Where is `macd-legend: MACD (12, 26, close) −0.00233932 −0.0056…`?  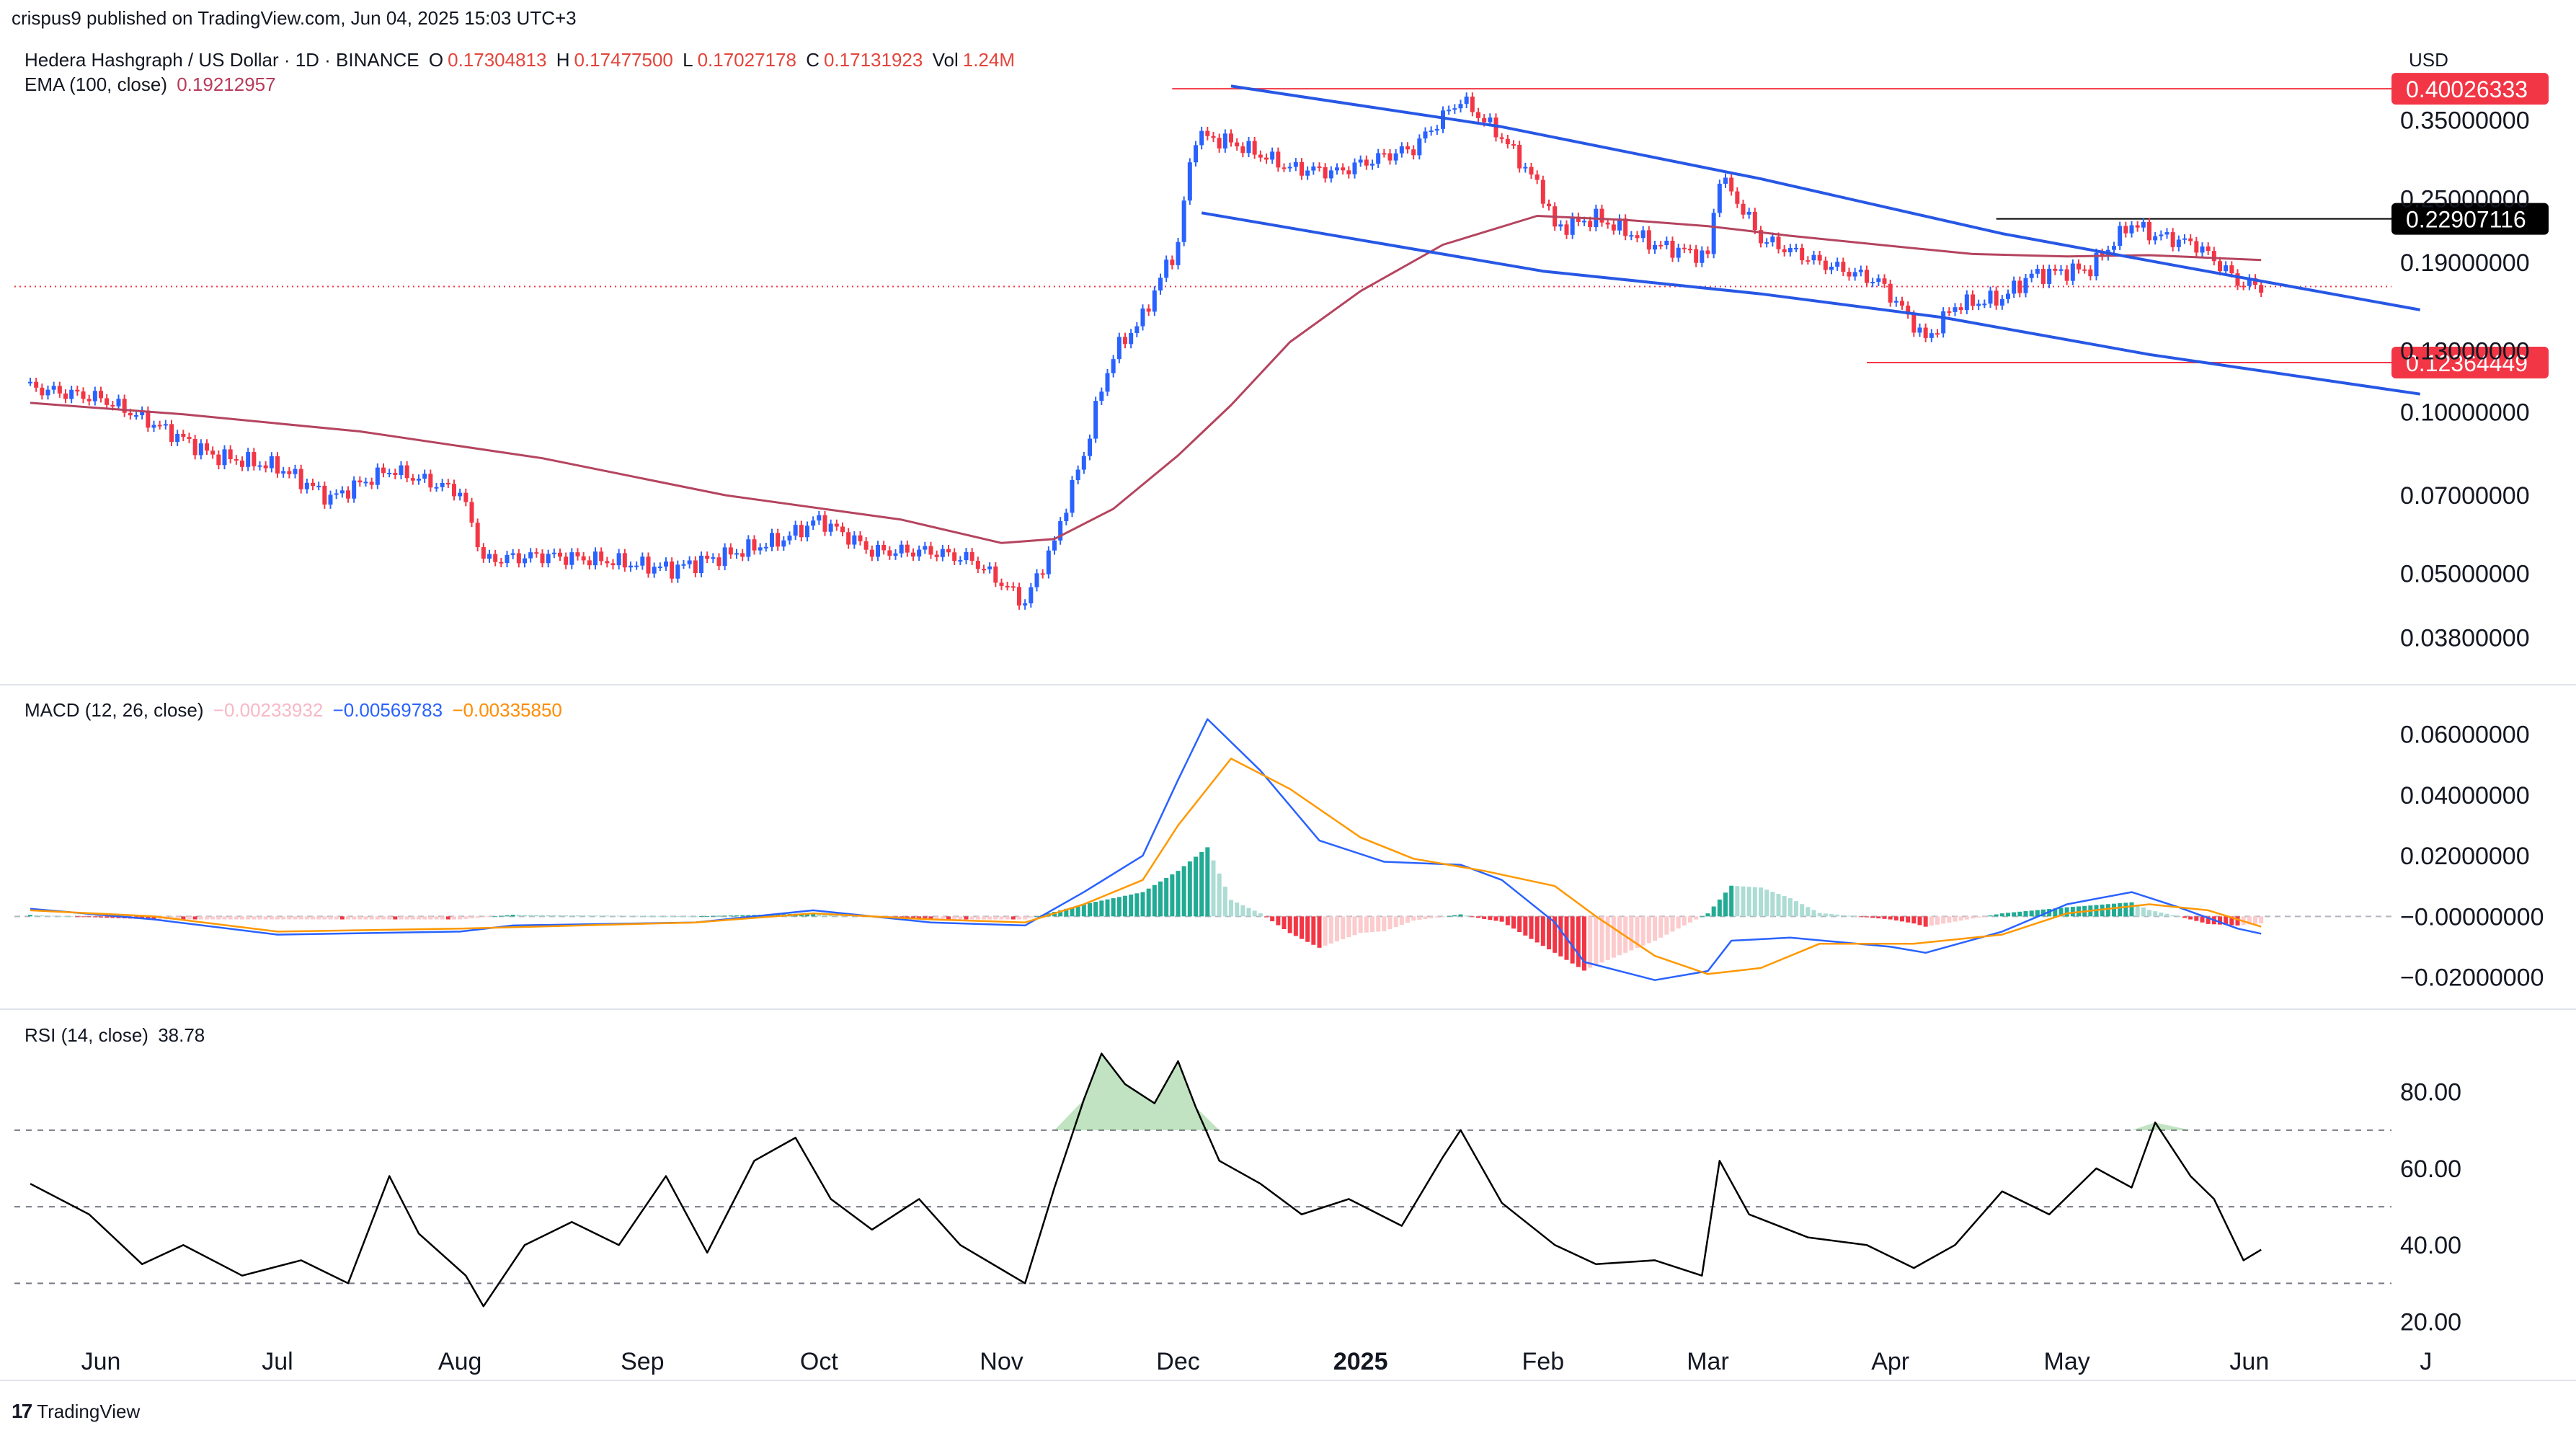 macd-legend: MACD (12, 26, close) −0.00233932 −0.0056… is located at coordinates (296, 710).